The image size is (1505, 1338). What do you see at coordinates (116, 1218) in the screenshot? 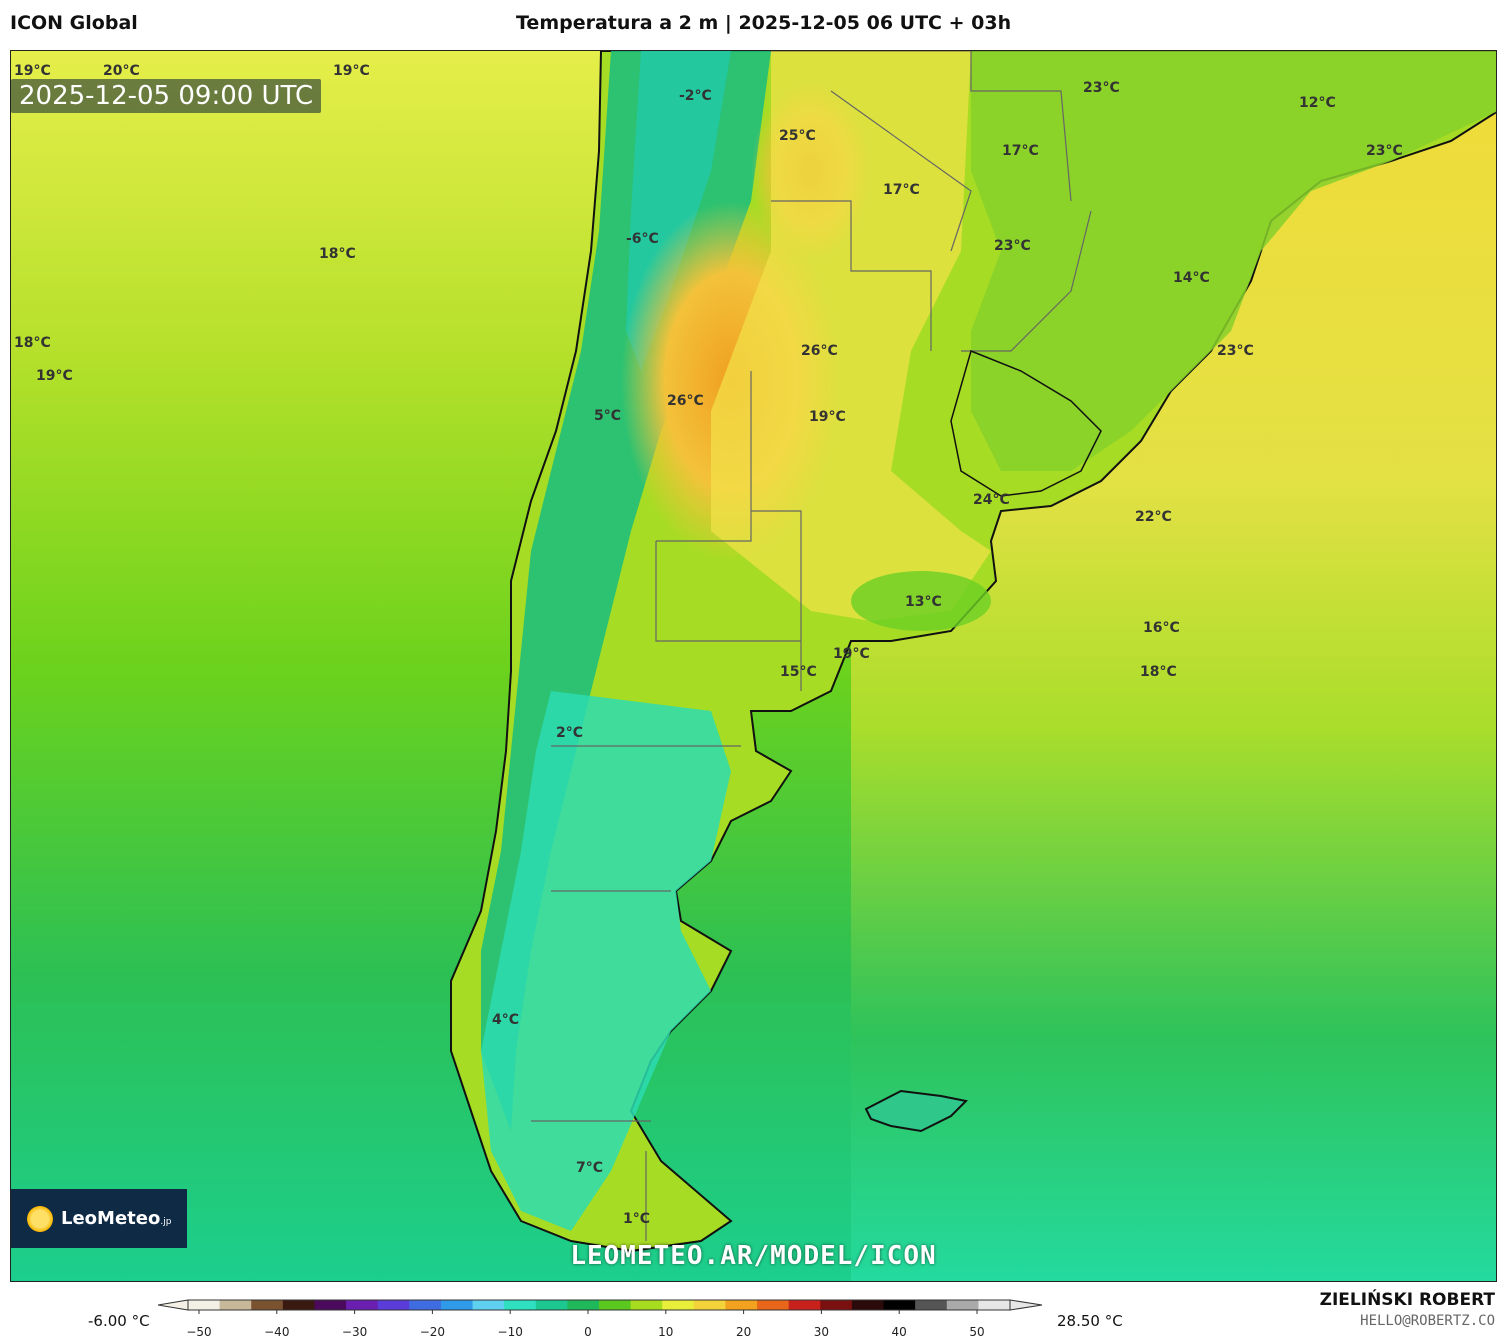
I see `logo-text: LeoMeteo.jp` at bounding box center [116, 1218].